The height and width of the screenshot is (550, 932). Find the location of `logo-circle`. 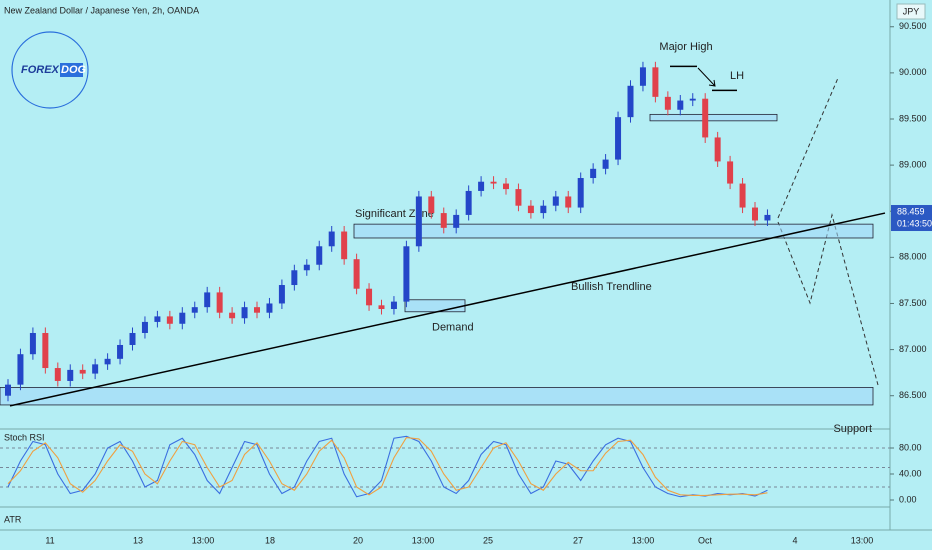

logo-circle is located at coordinates (50, 70).